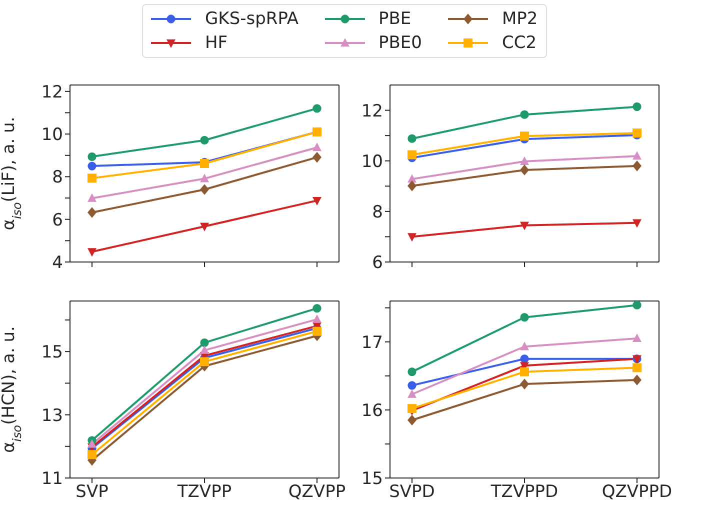 The height and width of the screenshot is (521, 704). Describe the element at coordinates (372, 342) in the screenshot. I see `y-tick-label: 17` at that location.